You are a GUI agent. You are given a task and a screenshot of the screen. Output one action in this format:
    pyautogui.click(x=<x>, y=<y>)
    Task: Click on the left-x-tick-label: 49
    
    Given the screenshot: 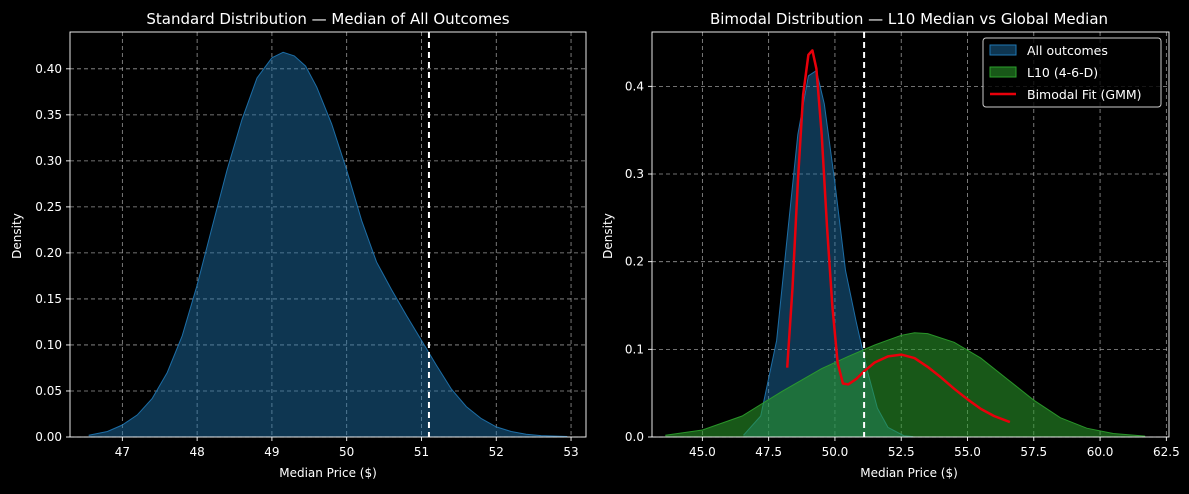 What is the action you would take?
    pyautogui.click(x=271, y=452)
    